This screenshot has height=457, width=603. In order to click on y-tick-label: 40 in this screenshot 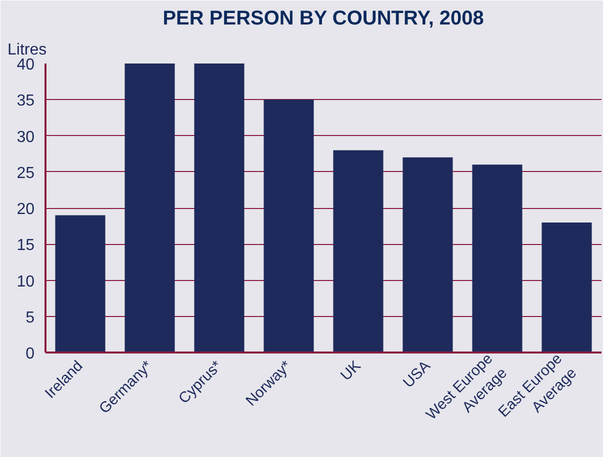, I will do `click(25, 65)`.